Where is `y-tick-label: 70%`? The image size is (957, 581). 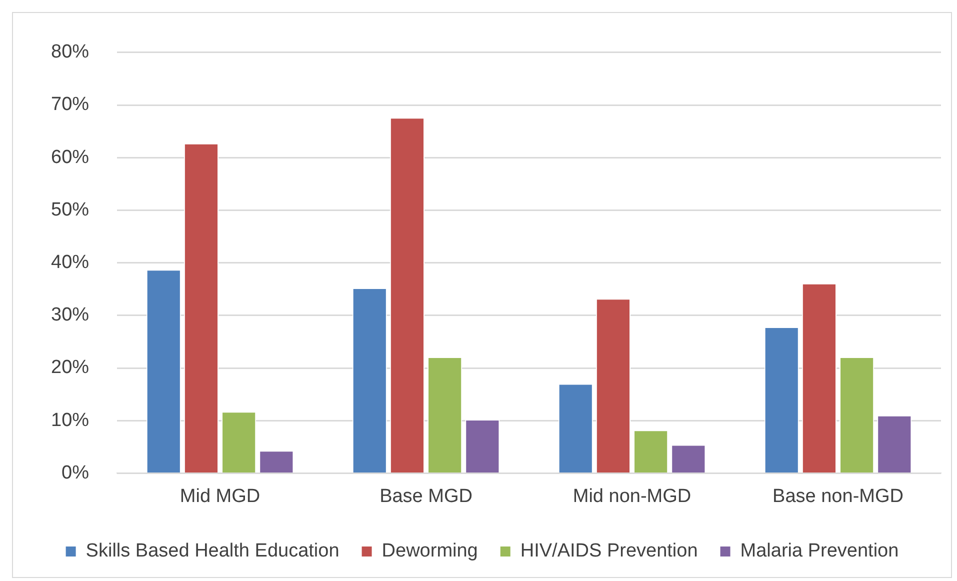
y-tick-label: 70% is located at coordinates (70, 105).